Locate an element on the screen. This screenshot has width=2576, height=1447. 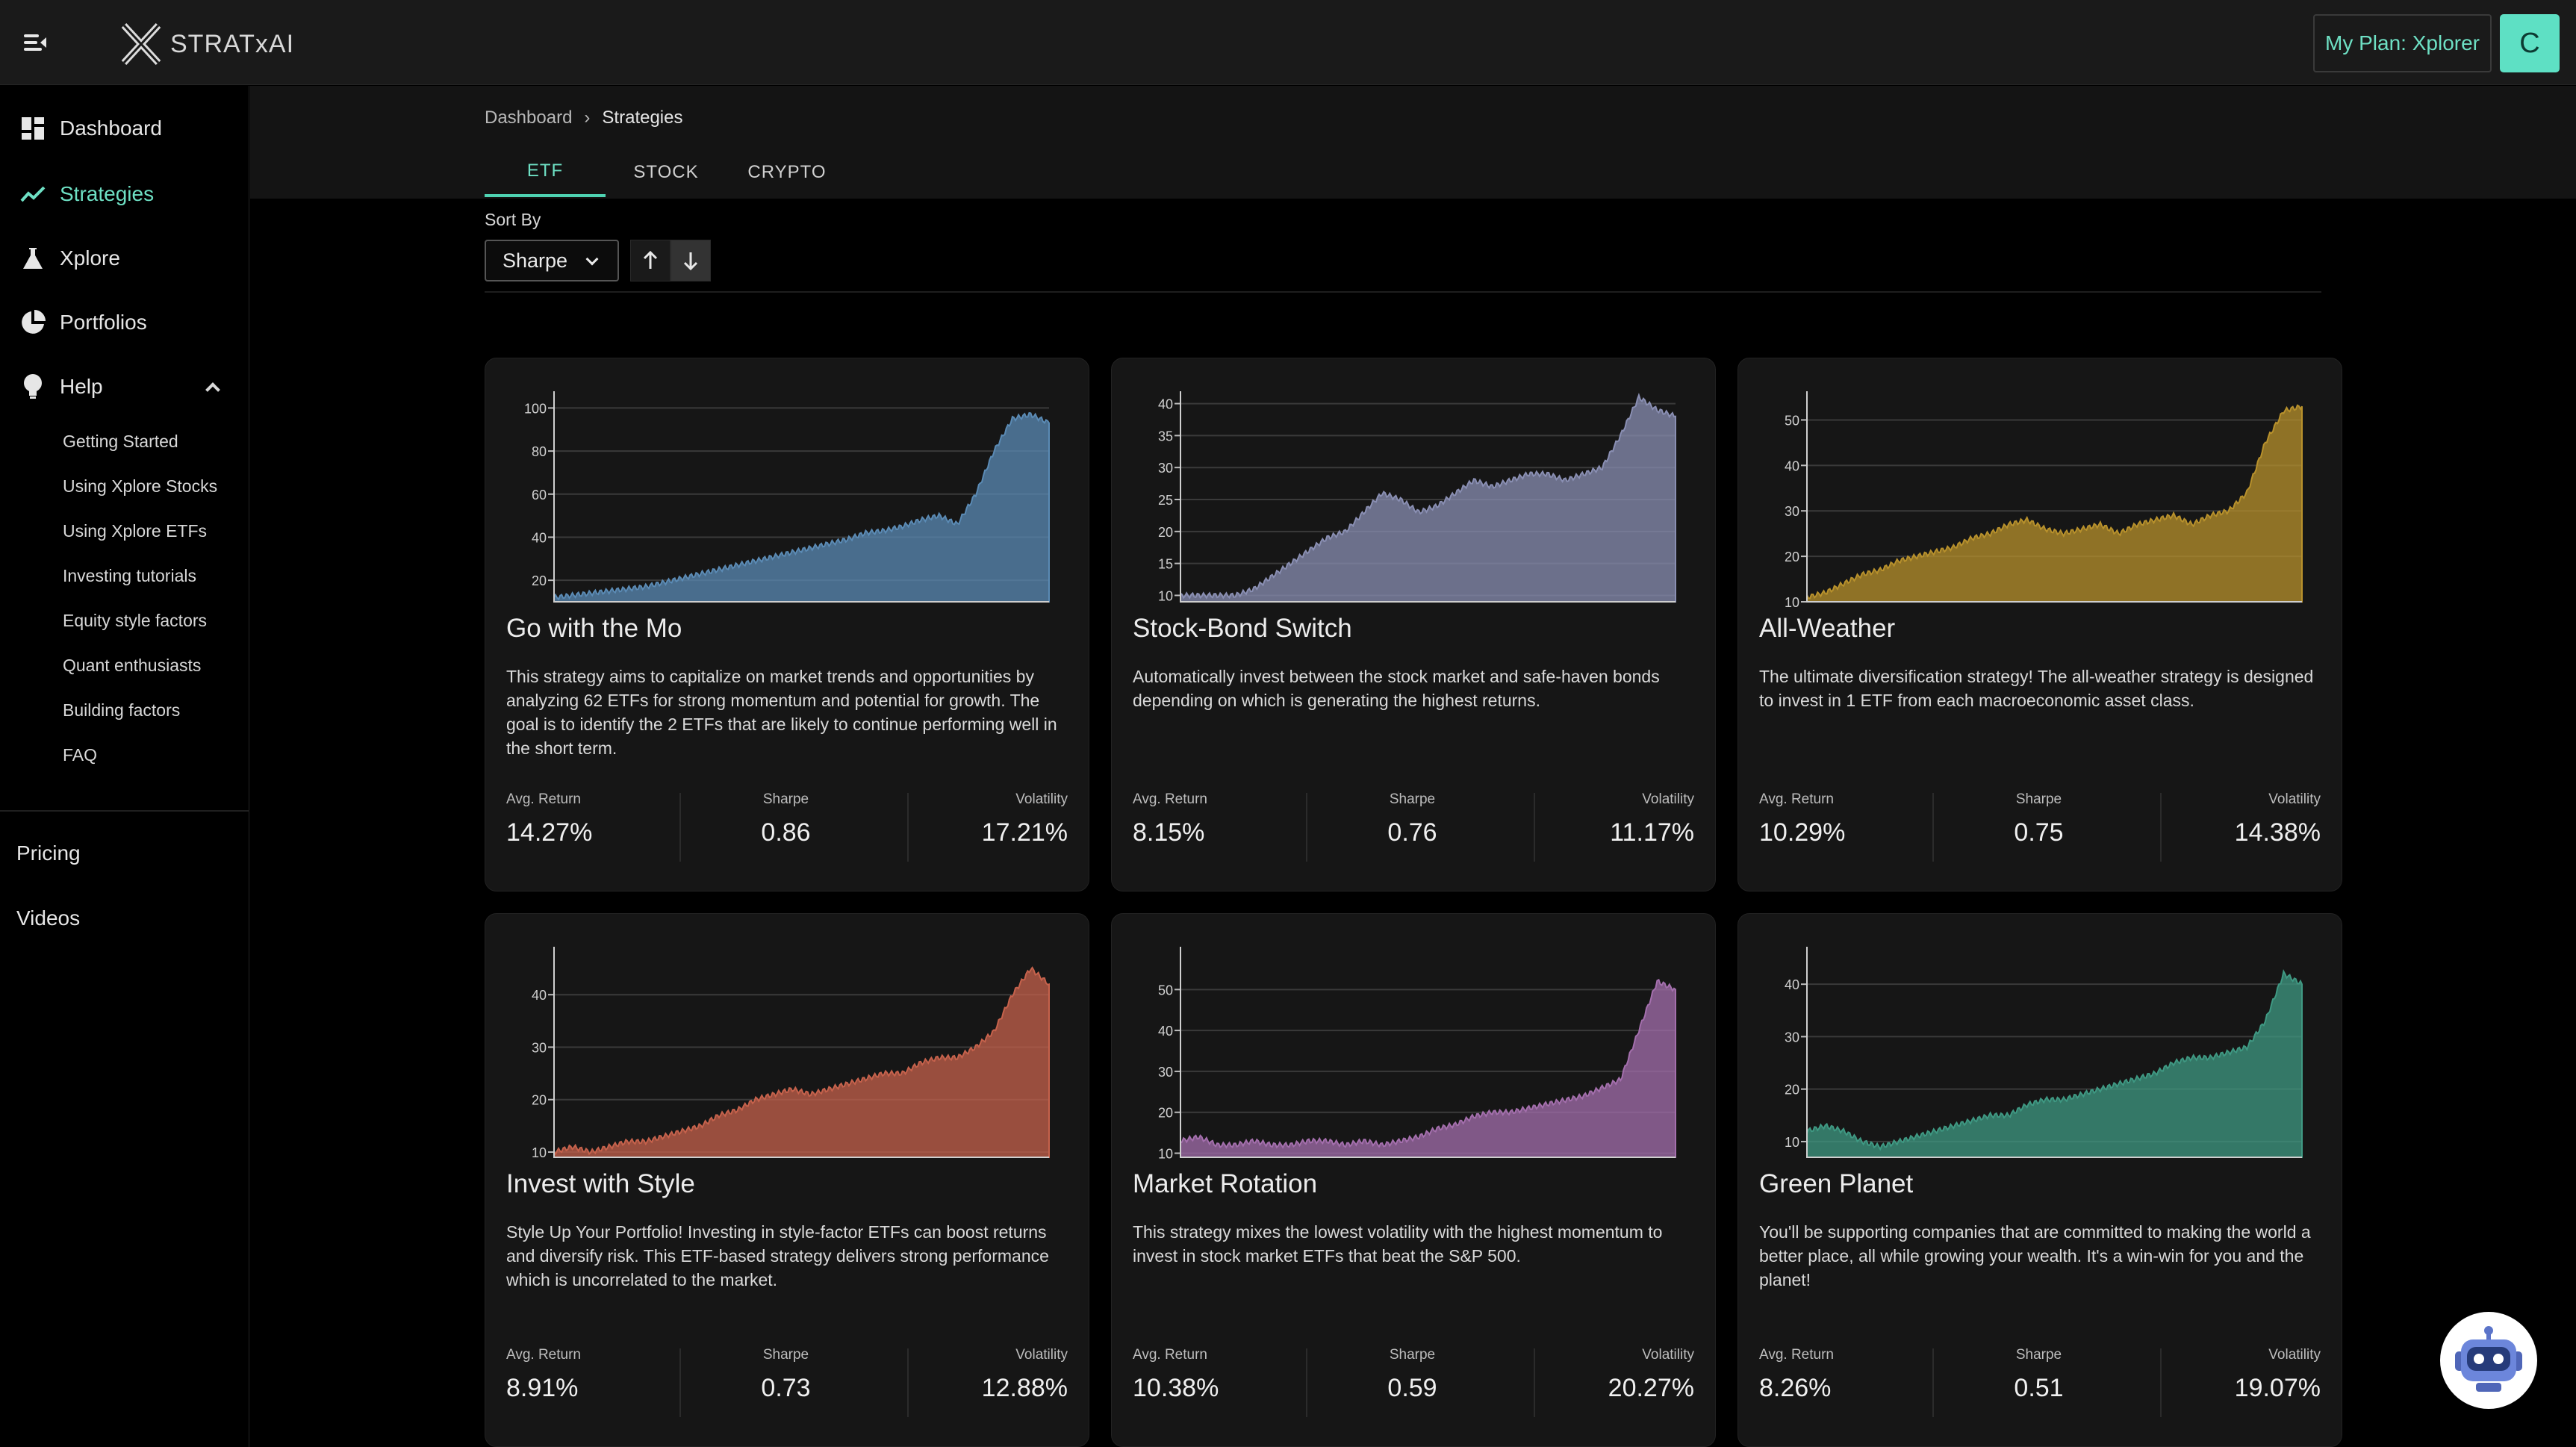
logo: STRATxAI is located at coordinates (205, 44).